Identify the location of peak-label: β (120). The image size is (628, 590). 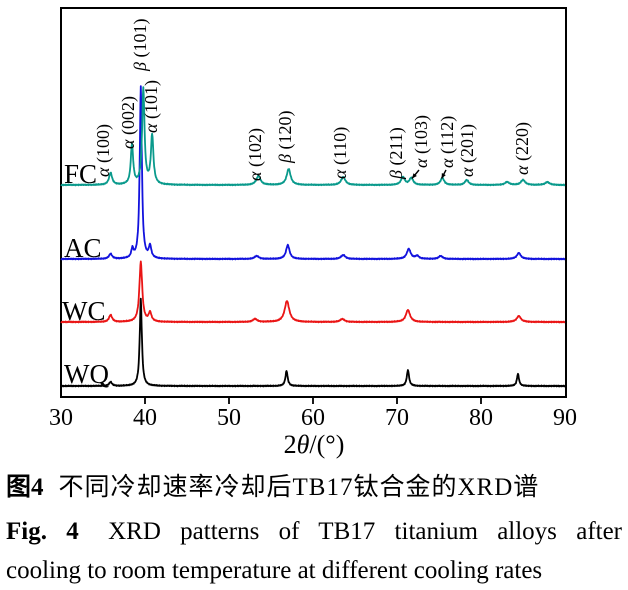
(285, 137).